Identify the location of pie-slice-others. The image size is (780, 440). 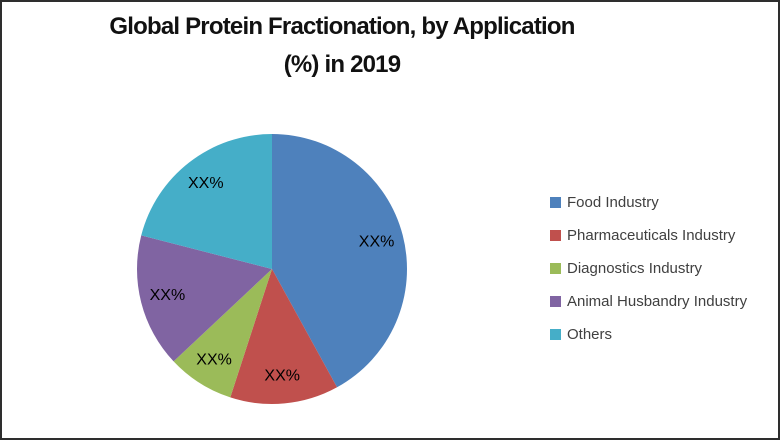
(206, 201).